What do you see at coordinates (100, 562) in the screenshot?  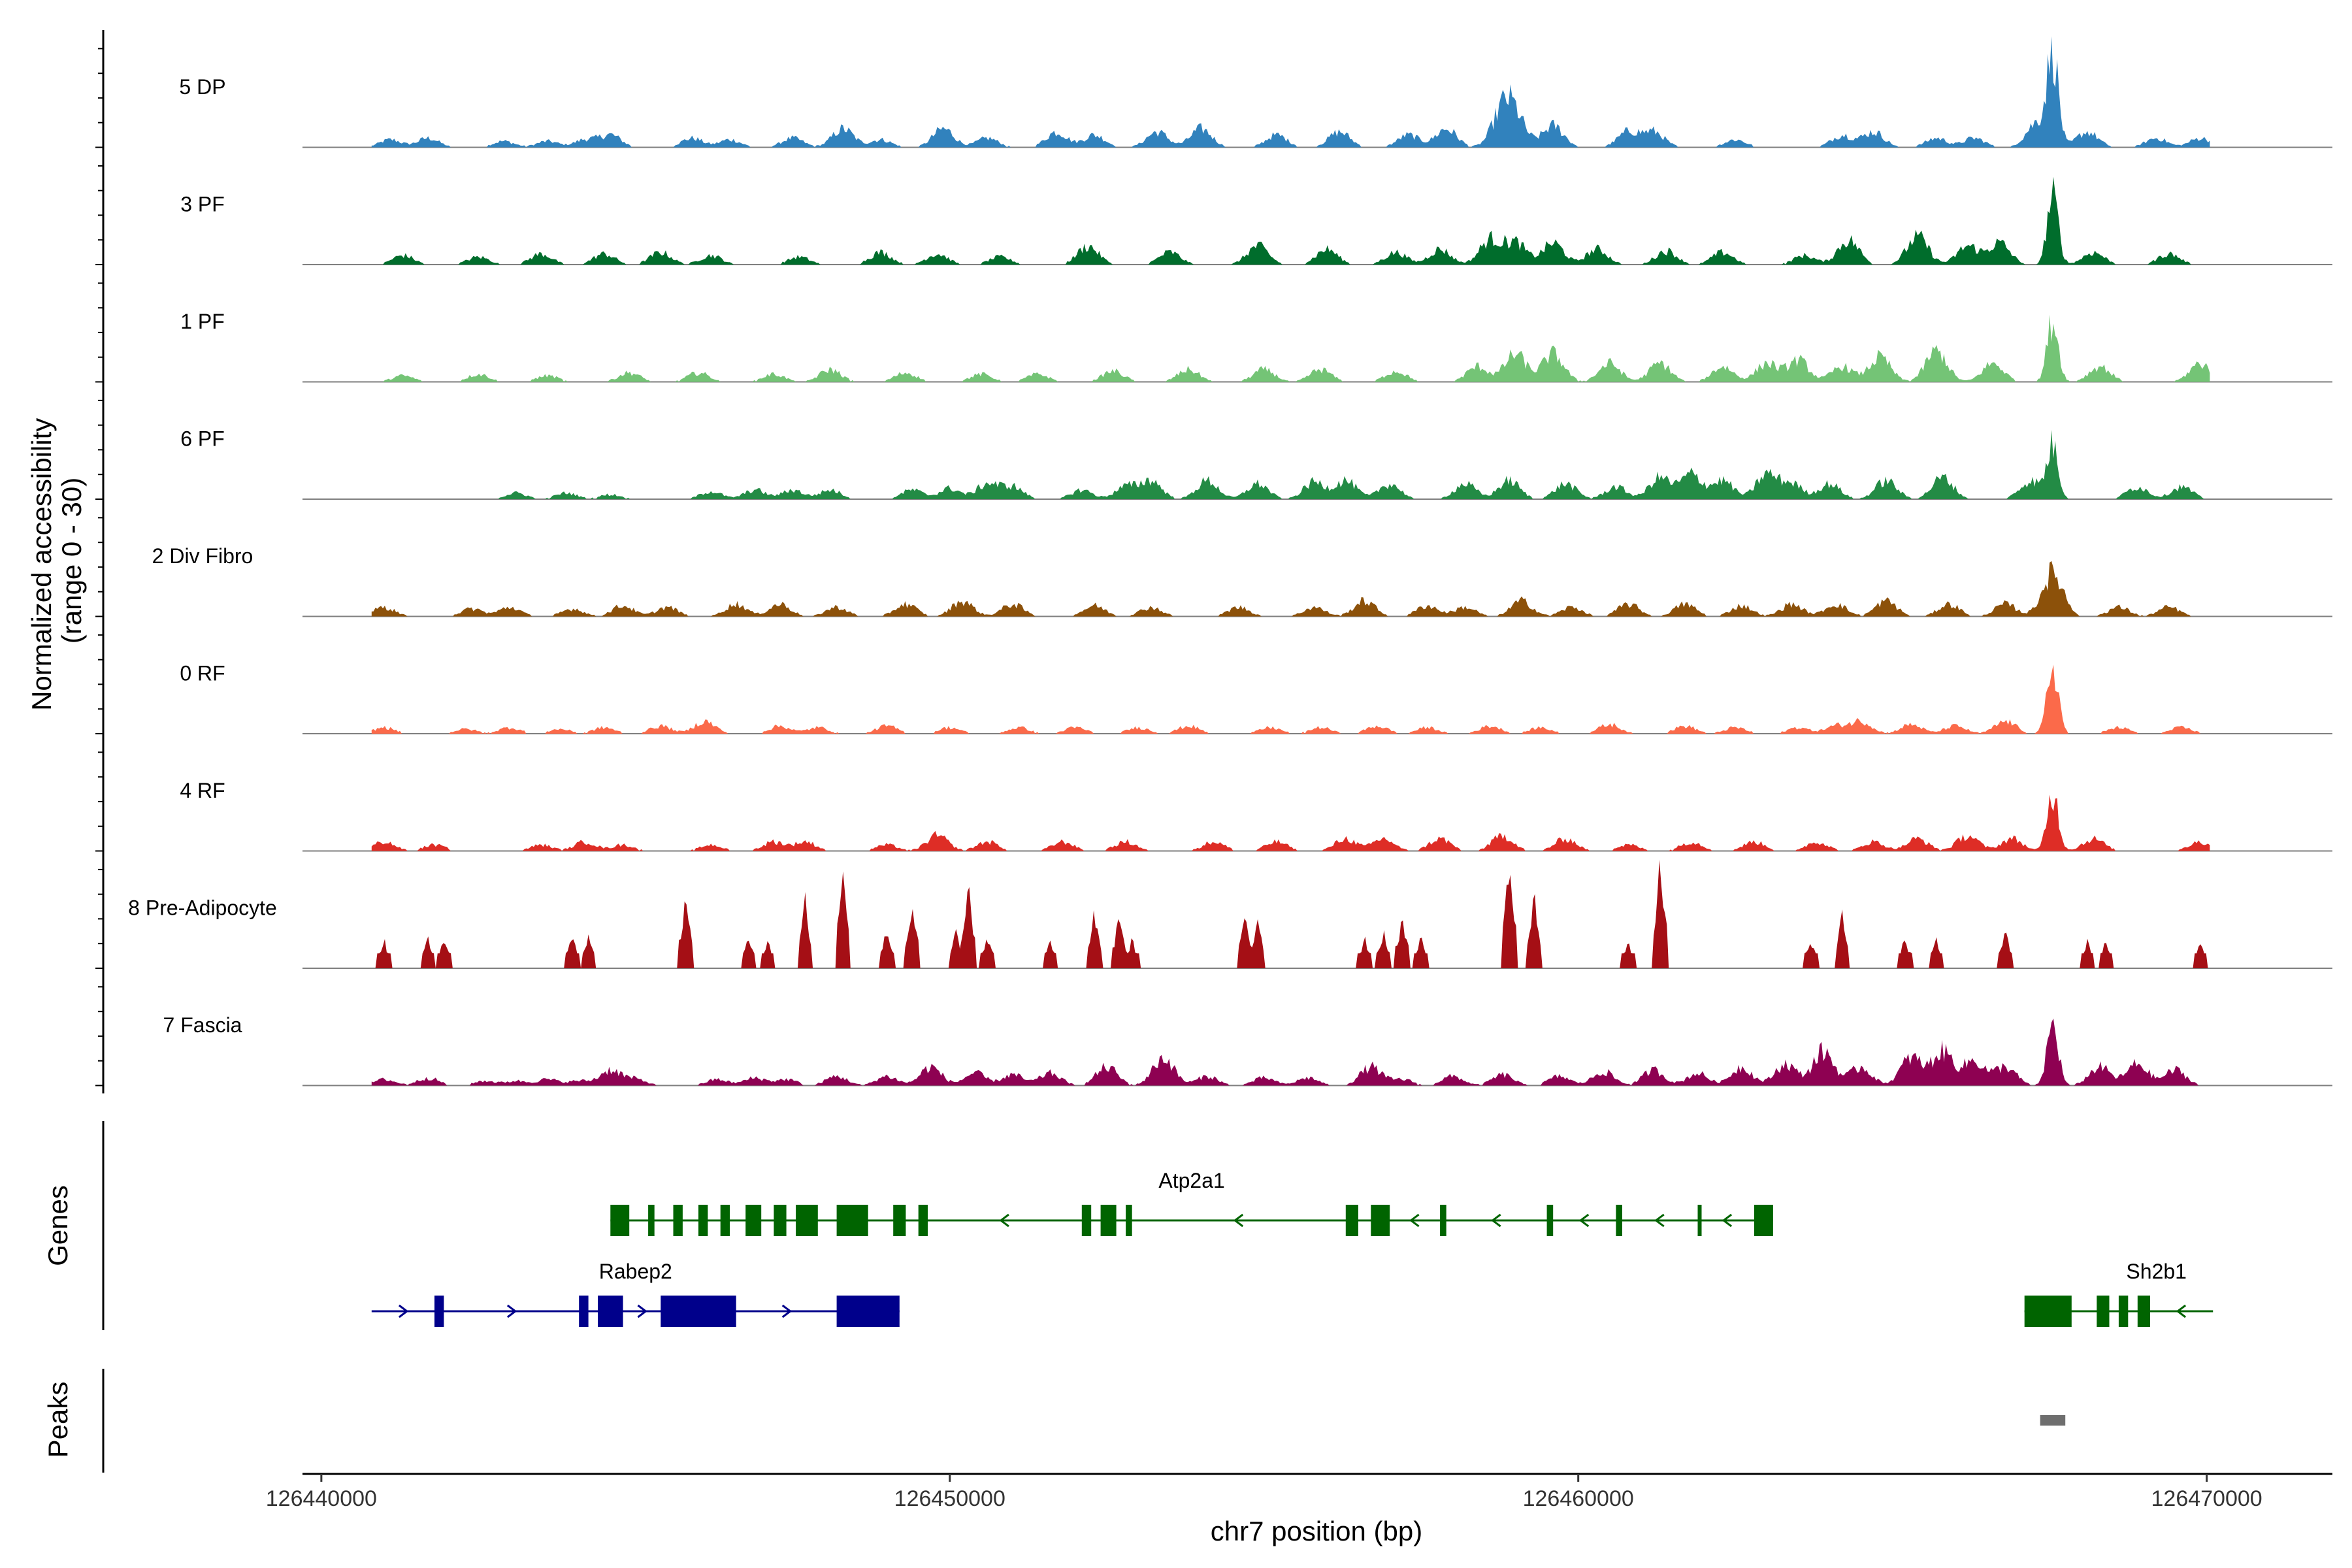 I see `coverage-y-axis` at bounding box center [100, 562].